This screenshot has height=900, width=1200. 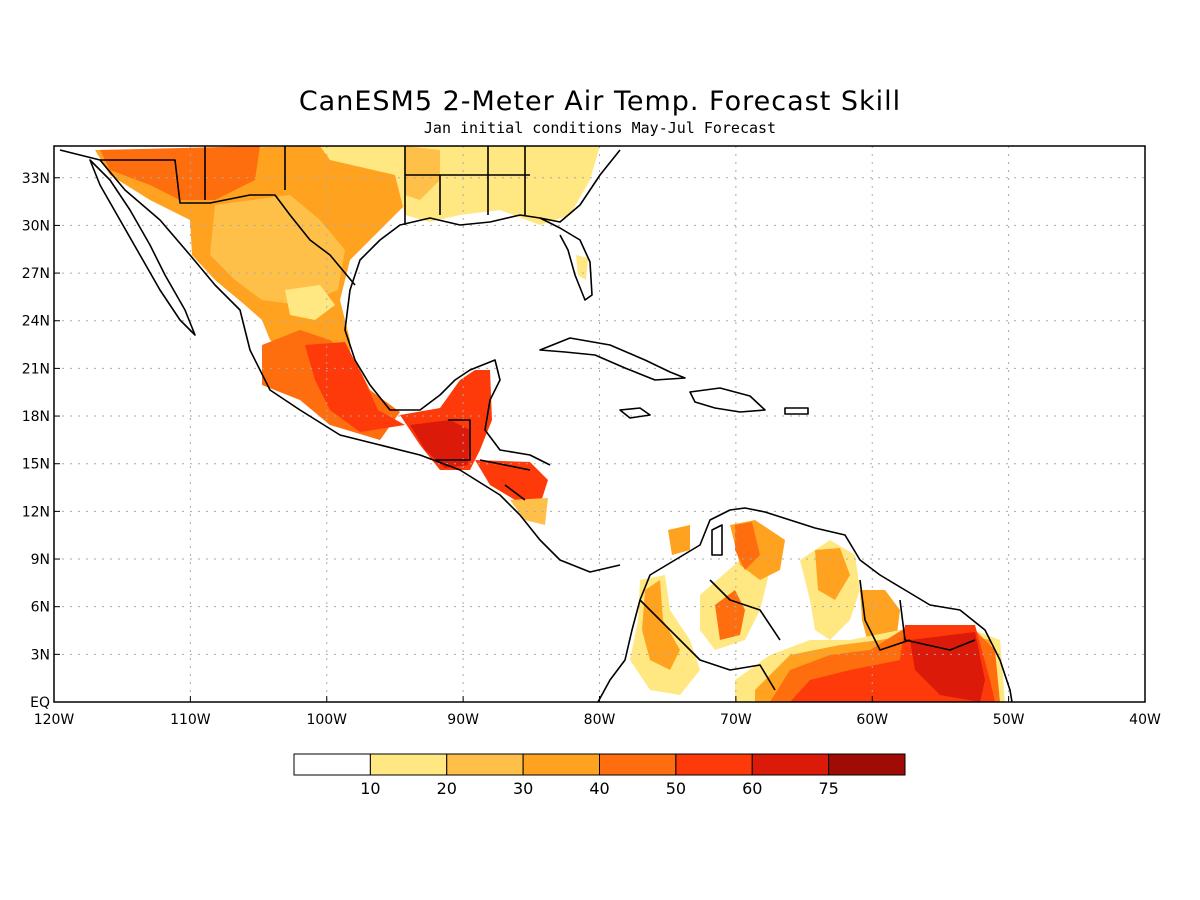 What do you see at coordinates (582, 267) in the screenshot?
I see `skill-region-florida-yellow` at bounding box center [582, 267].